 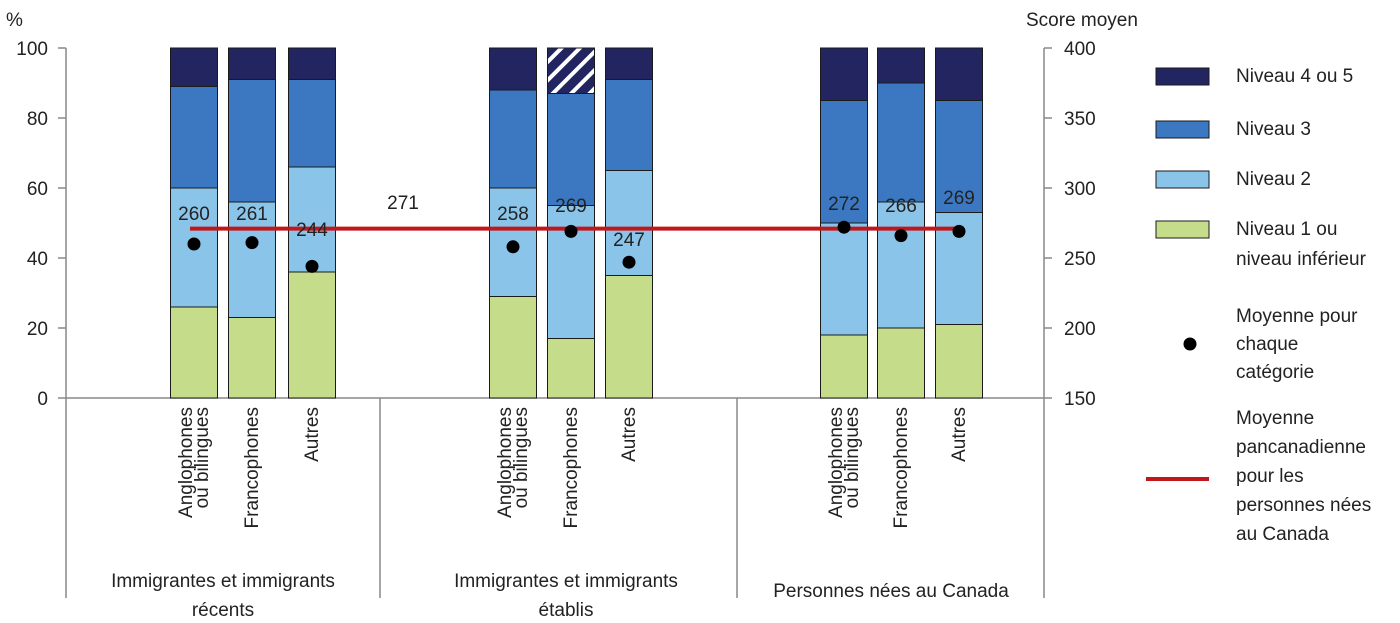 I want to click on mean-value-label: 244, so click(x=312, y=230).